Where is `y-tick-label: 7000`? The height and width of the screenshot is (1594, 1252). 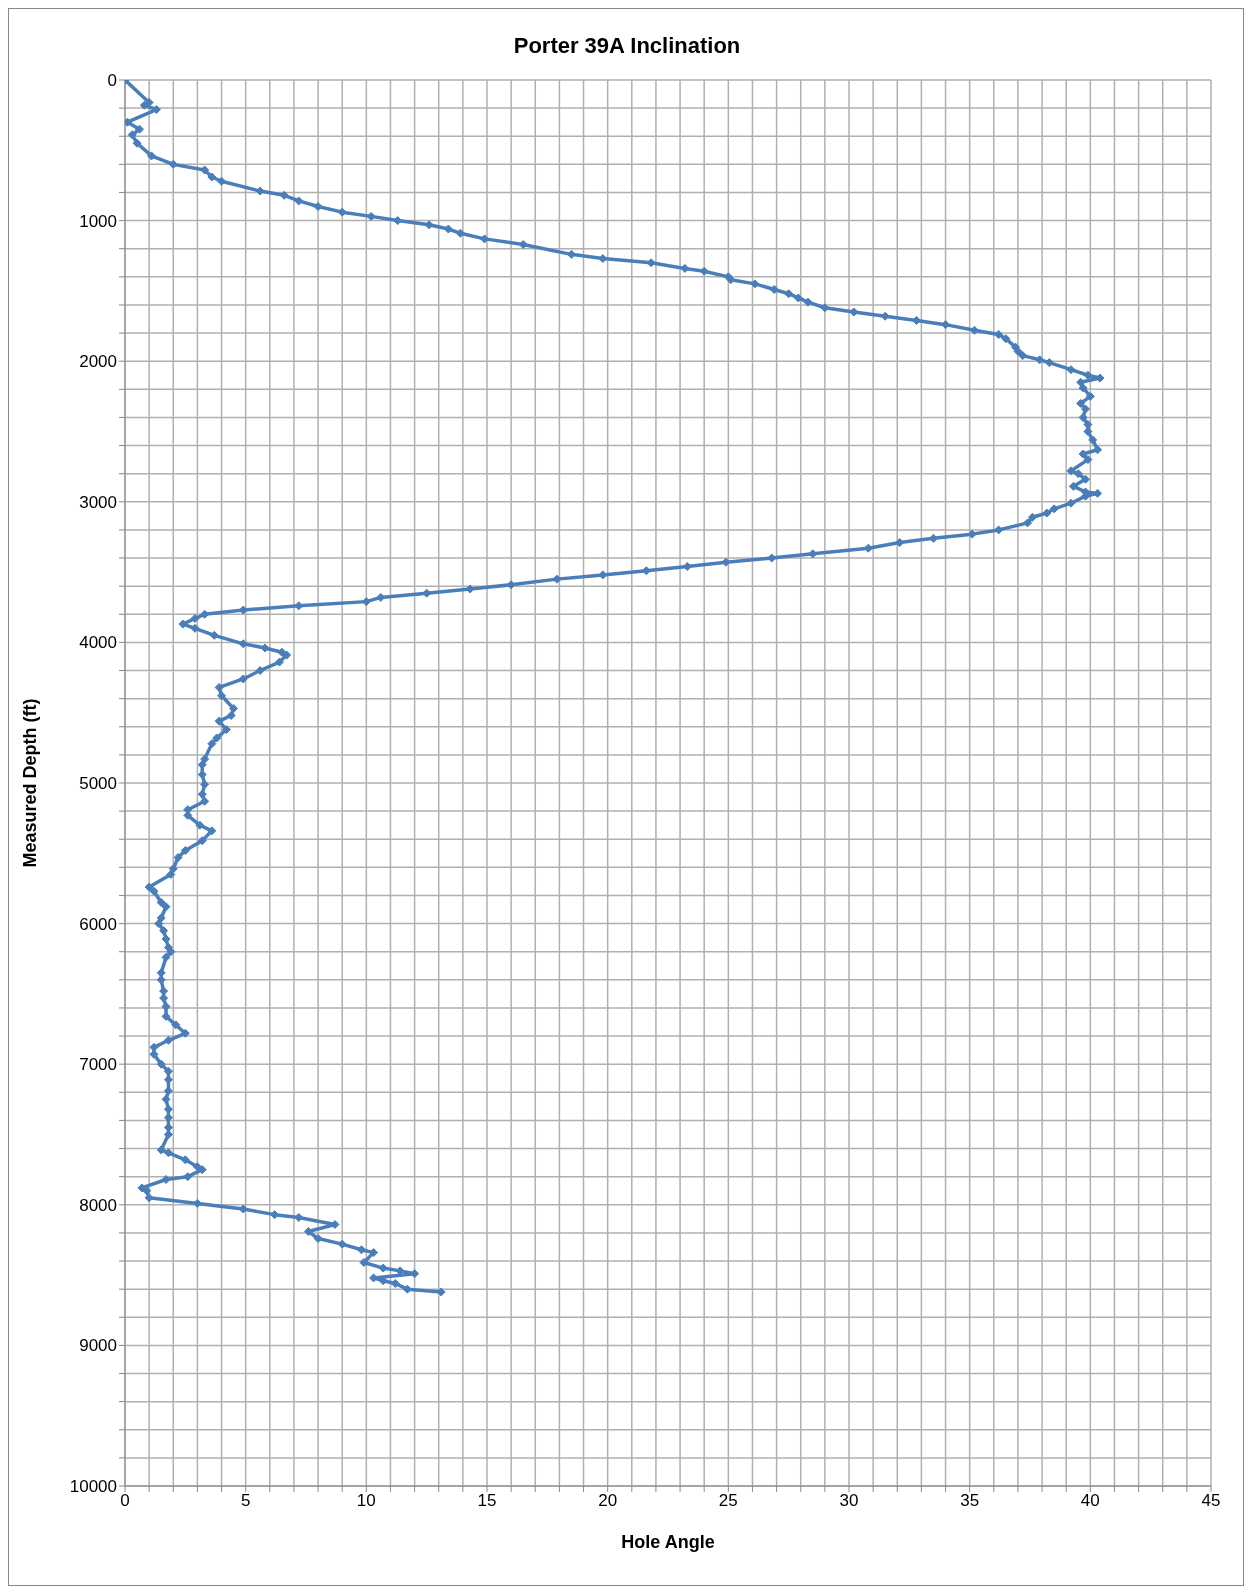 y-tick-label: 7000 is located at coordinates (98, 1065).